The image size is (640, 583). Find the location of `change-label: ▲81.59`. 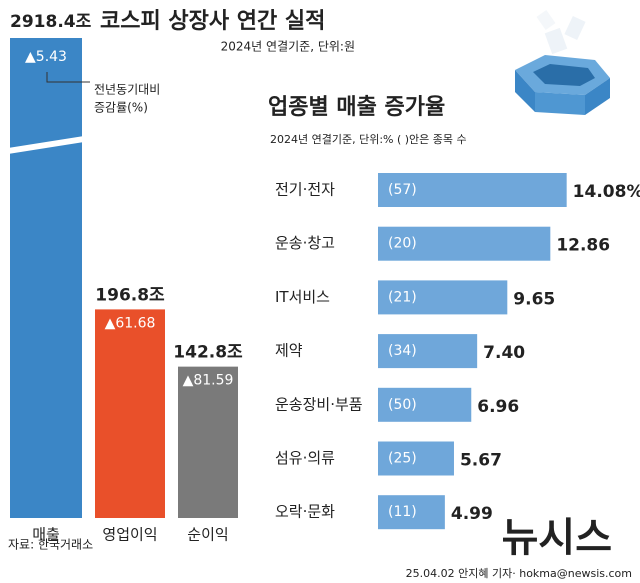

change-label: ▲81.59 is located at coordinates (208, 381).